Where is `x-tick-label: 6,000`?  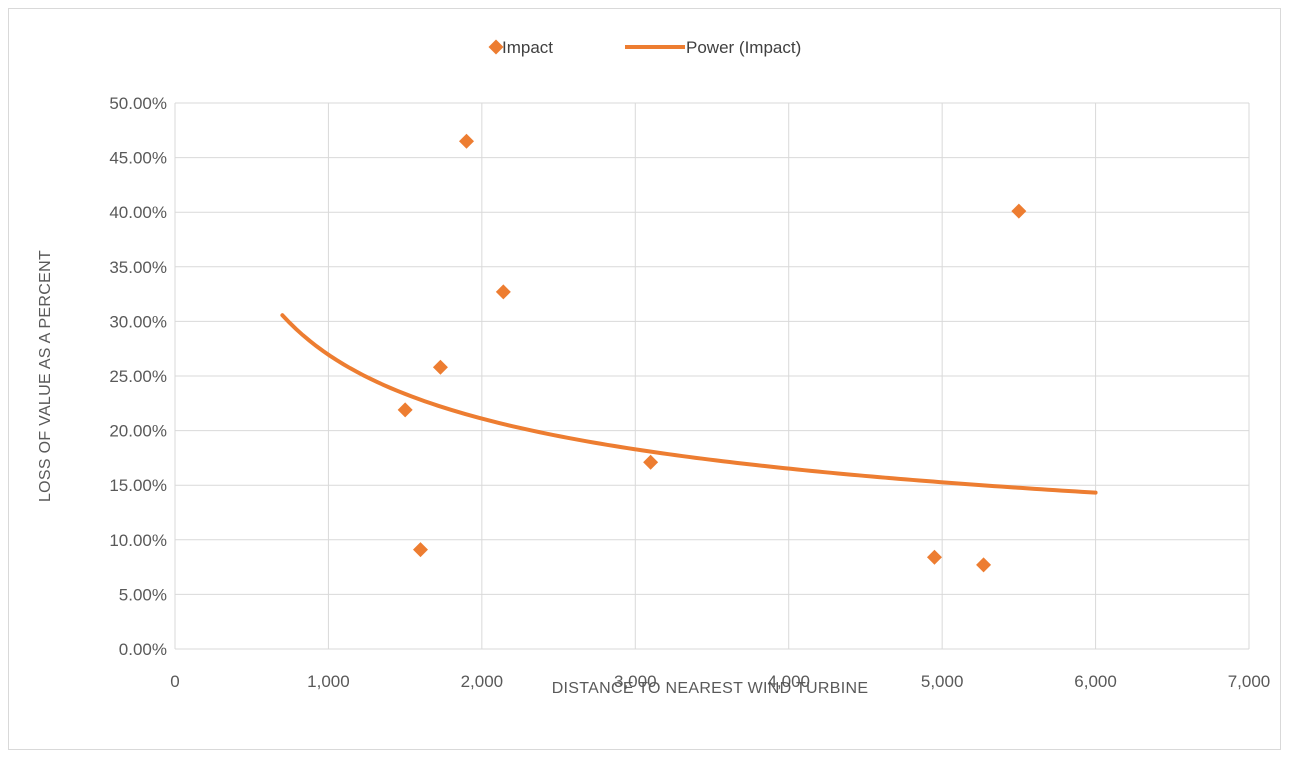
x-tick-label: 6,000 is located at coordinates (1095, 681).